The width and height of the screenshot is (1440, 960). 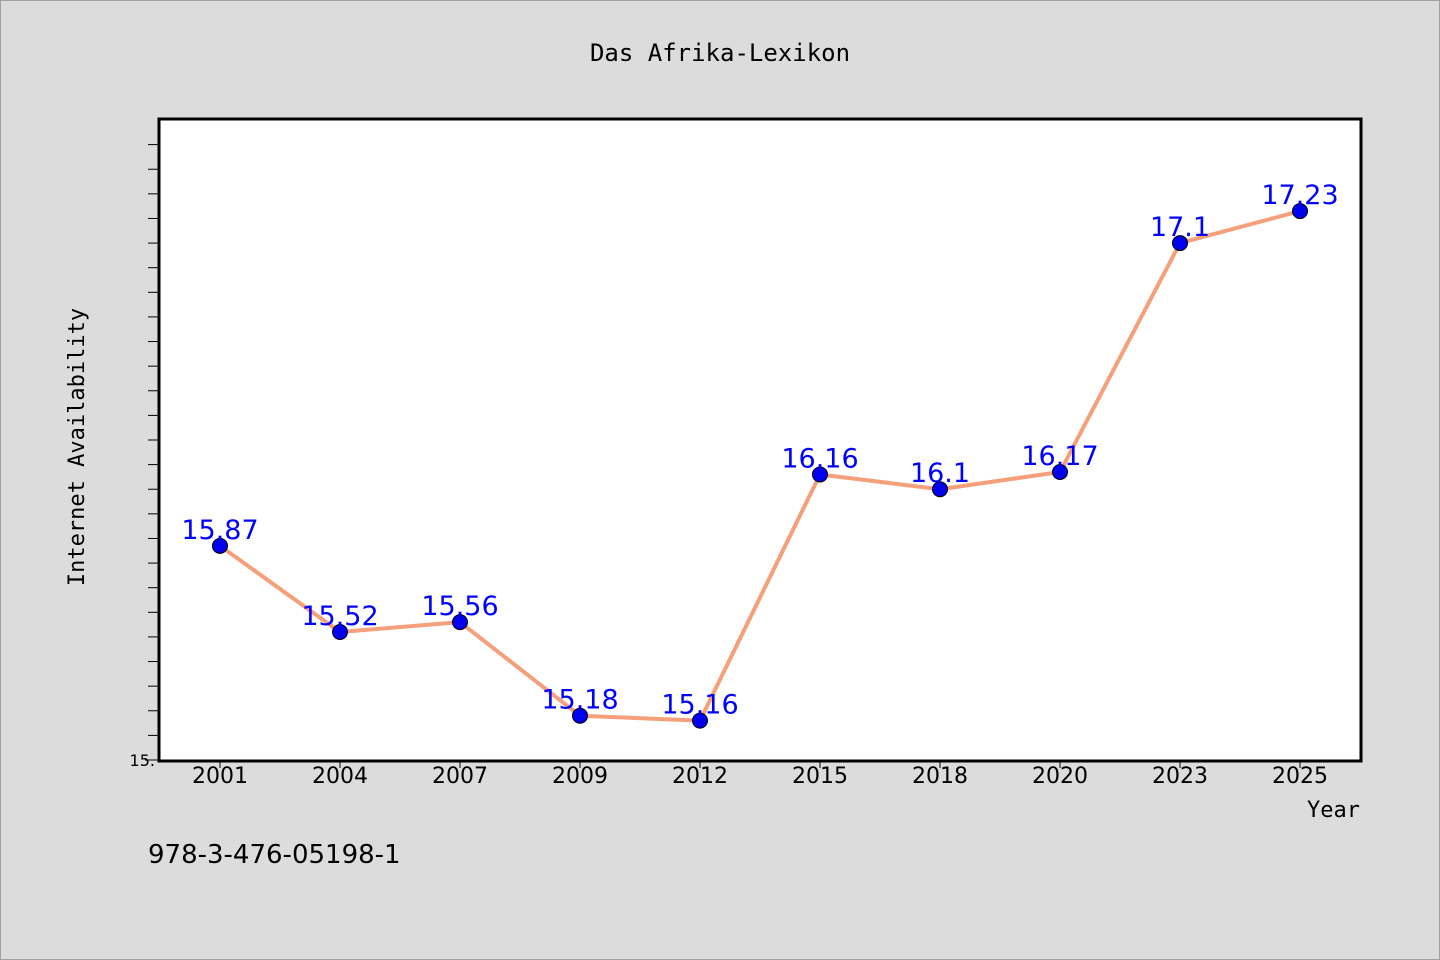 I want to click on x-tick-label: 2004, so click(x=340, y=776).